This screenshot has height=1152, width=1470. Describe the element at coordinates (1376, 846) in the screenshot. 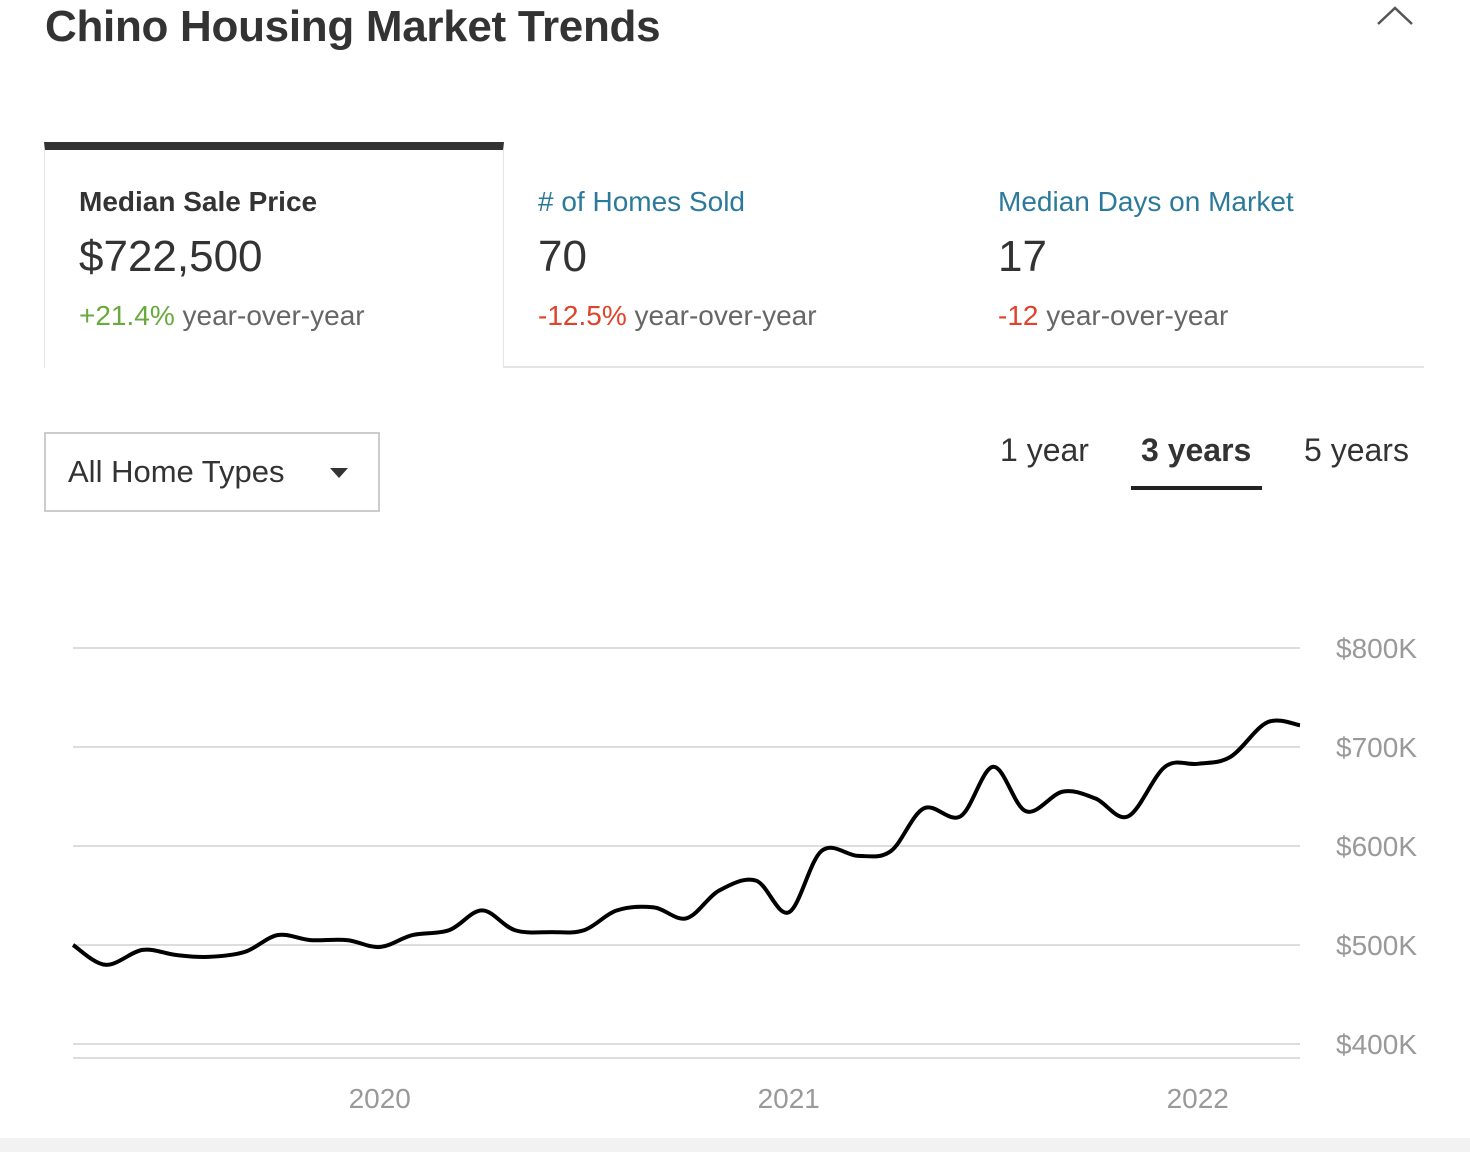

I see `y-tick-label: $600K` at that location.